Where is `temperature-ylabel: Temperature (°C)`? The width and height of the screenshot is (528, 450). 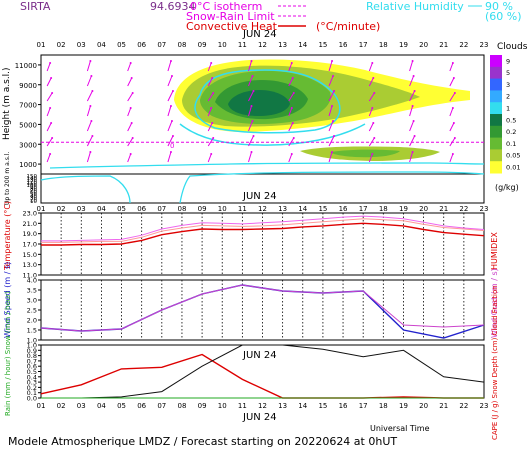
temperature-ylabel: Temperature (°C) is located at coordinates (7, 236).